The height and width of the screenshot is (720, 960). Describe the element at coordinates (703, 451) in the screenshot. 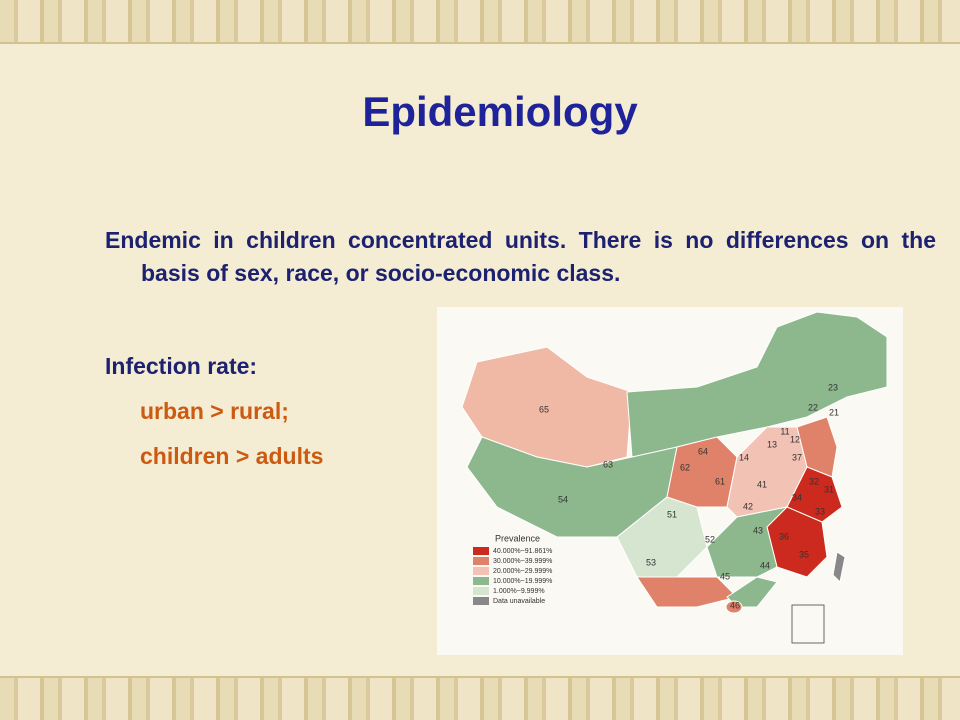

I see `region-label: 64` at that location.